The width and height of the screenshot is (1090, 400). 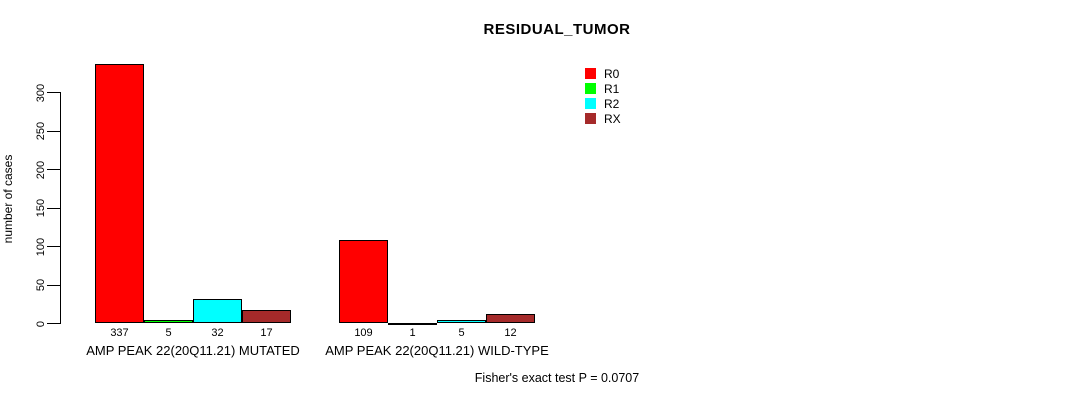 I want to click on legend-label-r2: R2, so click(x=612, y=104).